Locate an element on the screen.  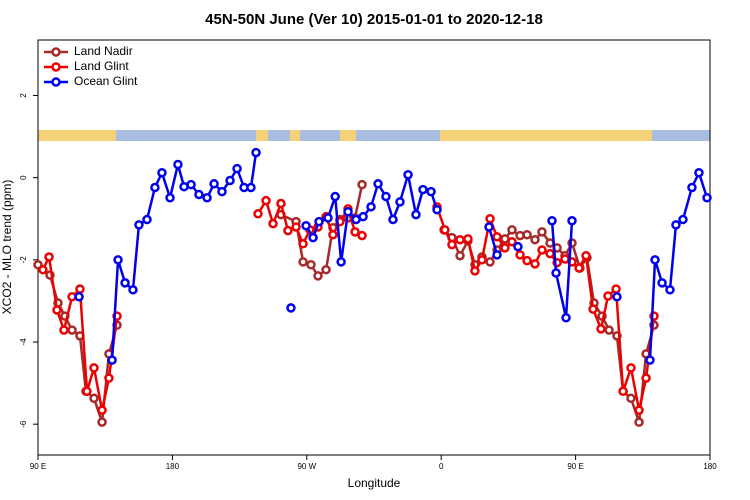
legend-label: Ocean Glint is located at coordinates (106, 81).